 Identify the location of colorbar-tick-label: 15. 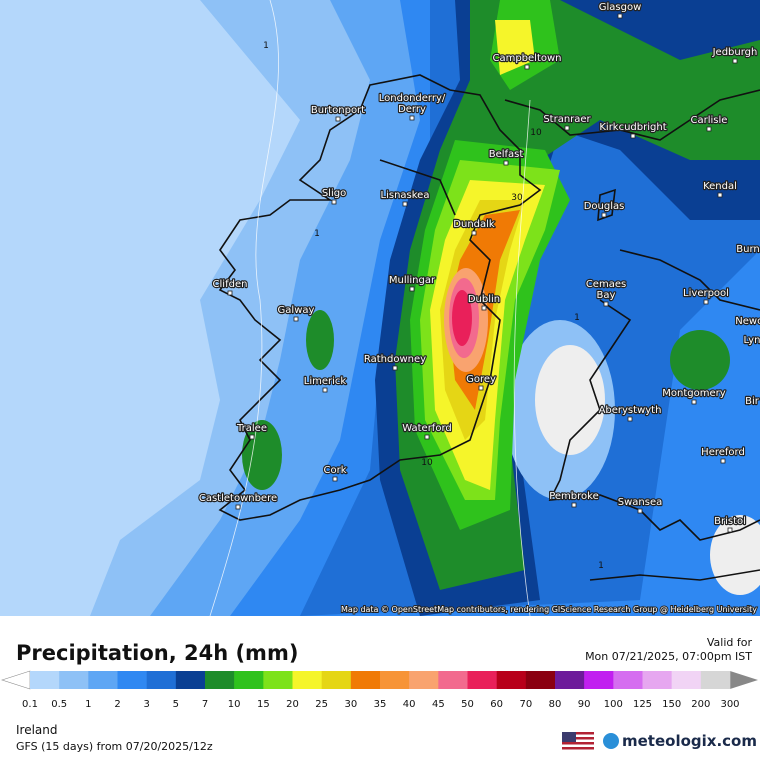
(263, 704).